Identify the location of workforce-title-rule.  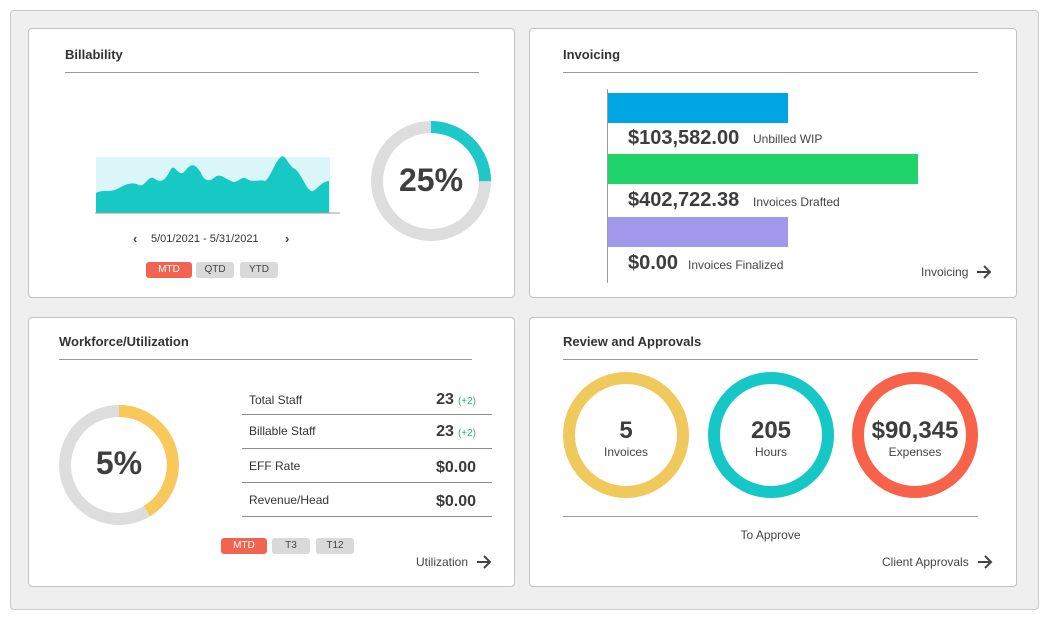
(265, 359).